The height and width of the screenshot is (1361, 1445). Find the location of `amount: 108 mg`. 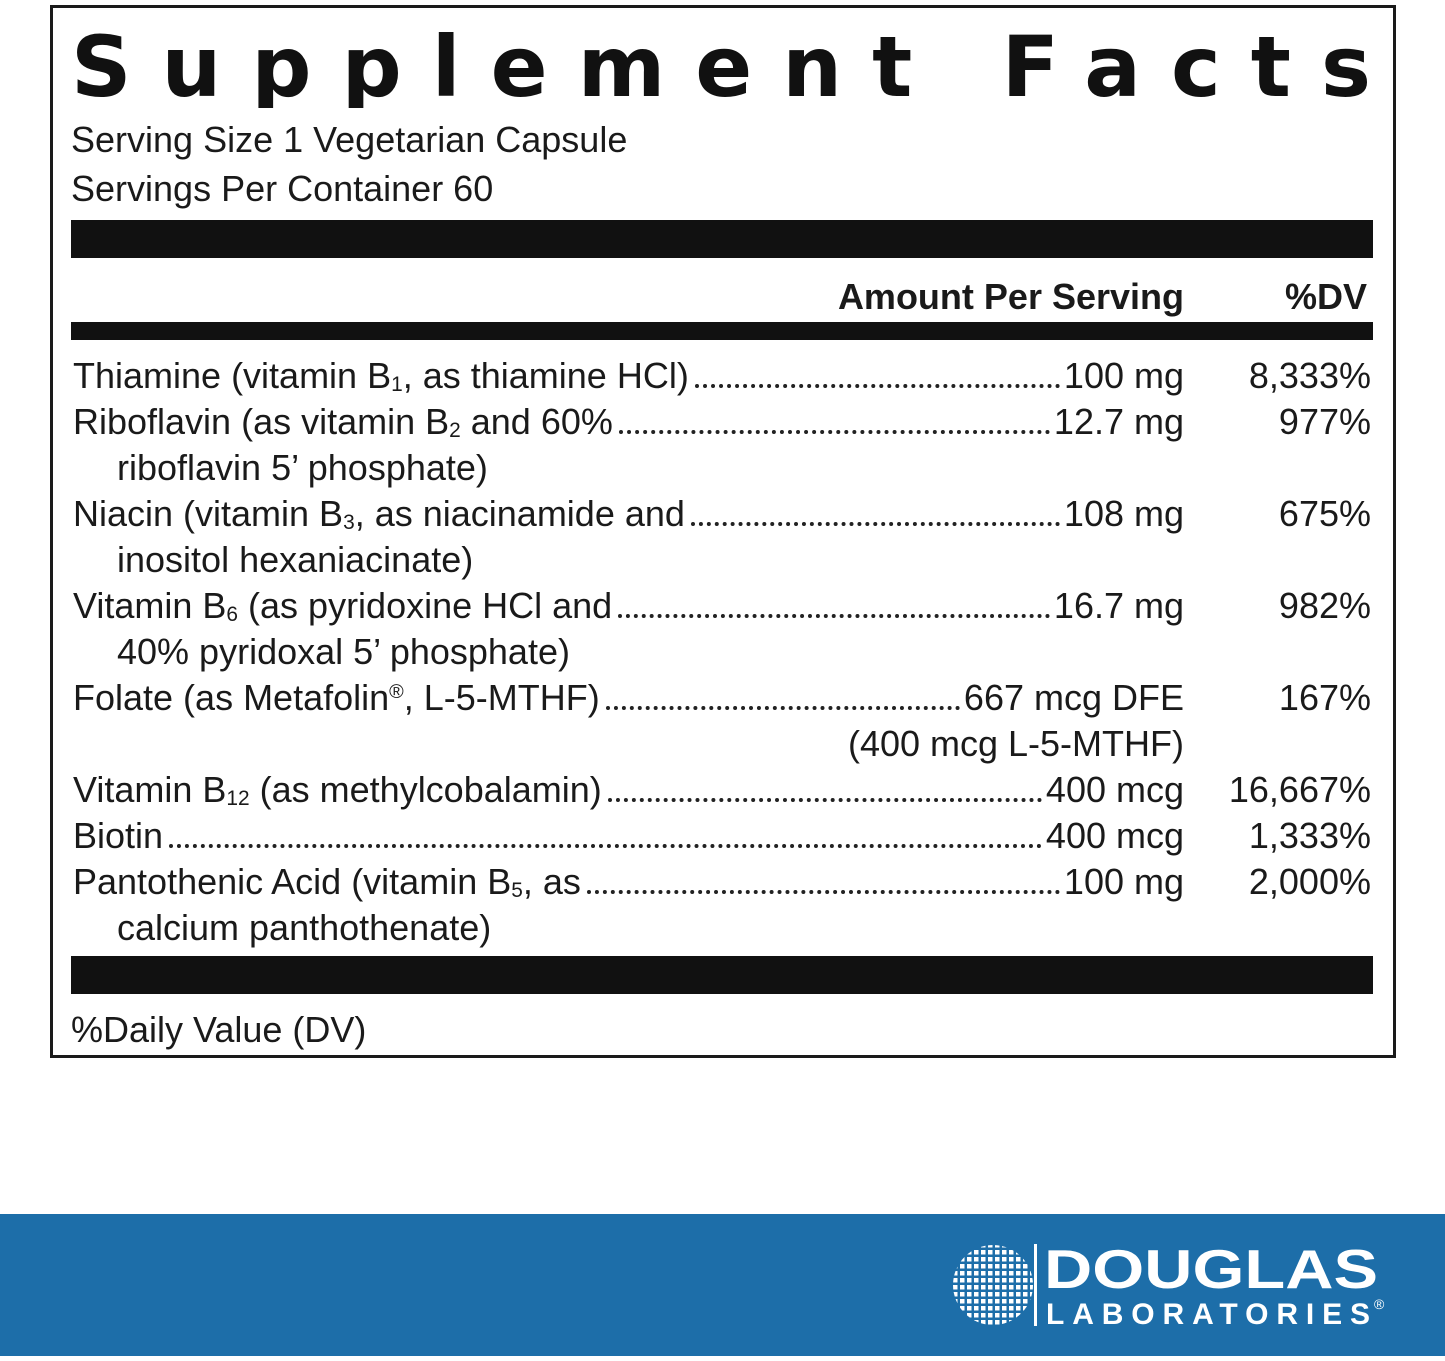

amount: 108 mg is located at coordinates (1123, 513).